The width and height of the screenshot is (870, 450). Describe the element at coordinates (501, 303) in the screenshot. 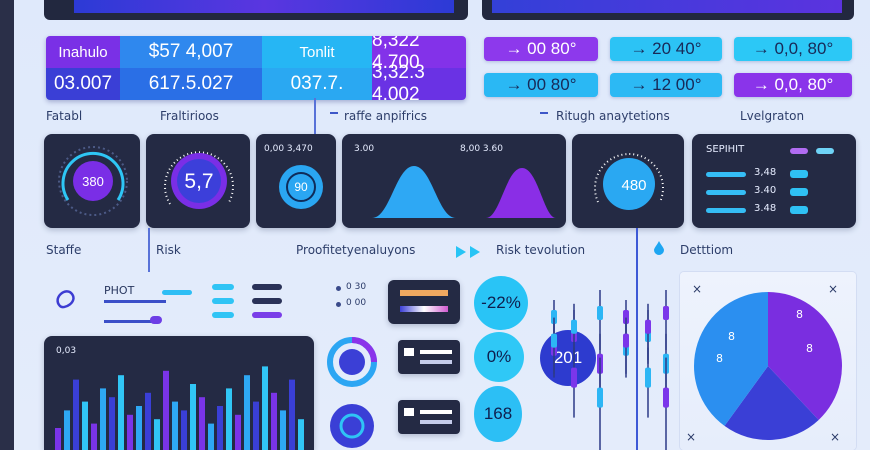

I see `bubble-1: -22%` at that location.